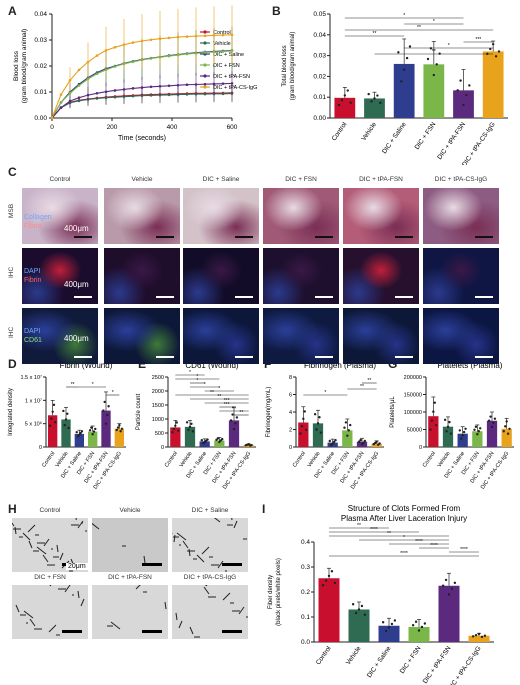 This screenshot has width=520, height=685. What do you see at coordinates (290, 396) in the screenshot?
I see `y-tick-label: 6` at bounding box center [290, 396].